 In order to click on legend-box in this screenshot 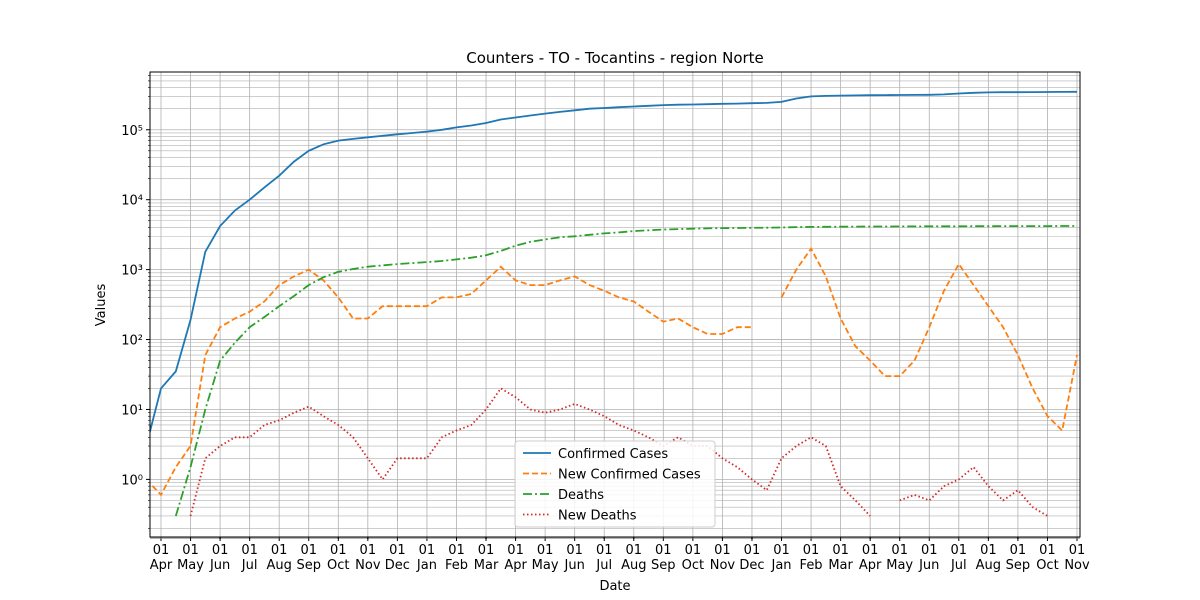, I will do `click(615, 484)`.